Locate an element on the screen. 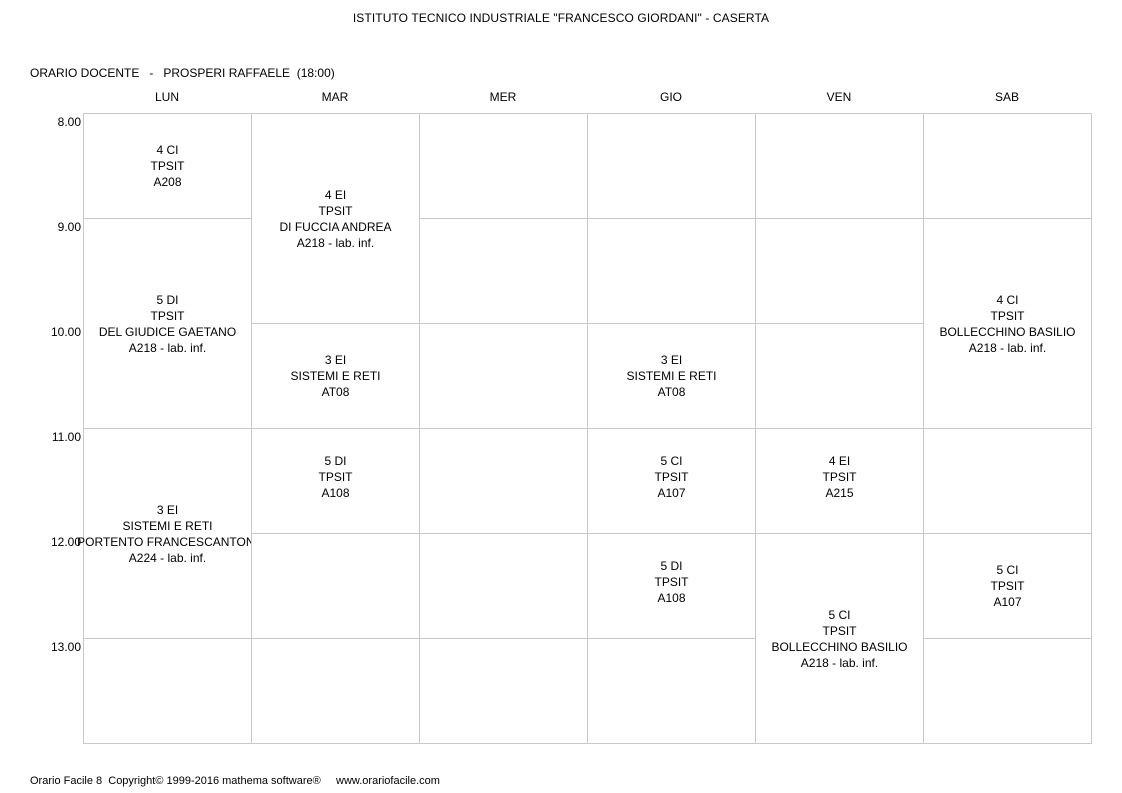 The height and width of the screenshot is (793, 1122). lesson-cell: 4 CI TPSIT A208 is located at coordinates (167, 166).